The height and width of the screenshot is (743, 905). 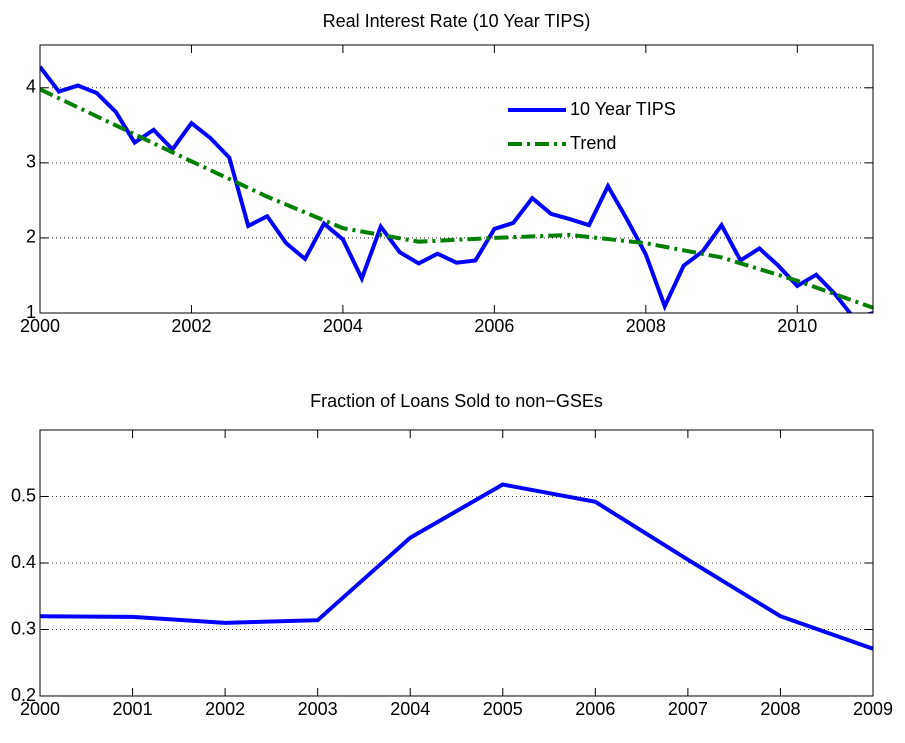 What do you see at coordinates (318, 709) in the screenshot?
I see `x-tick-label: 2003` at bounding box center [318, 709].